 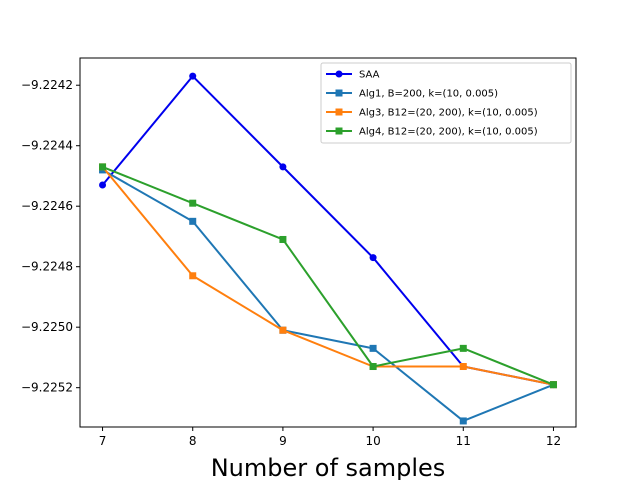 What do you see at coordinates (553, 441) in the screenshot?
I see `x-tick-label: 12` at bounding box center [553, 441].